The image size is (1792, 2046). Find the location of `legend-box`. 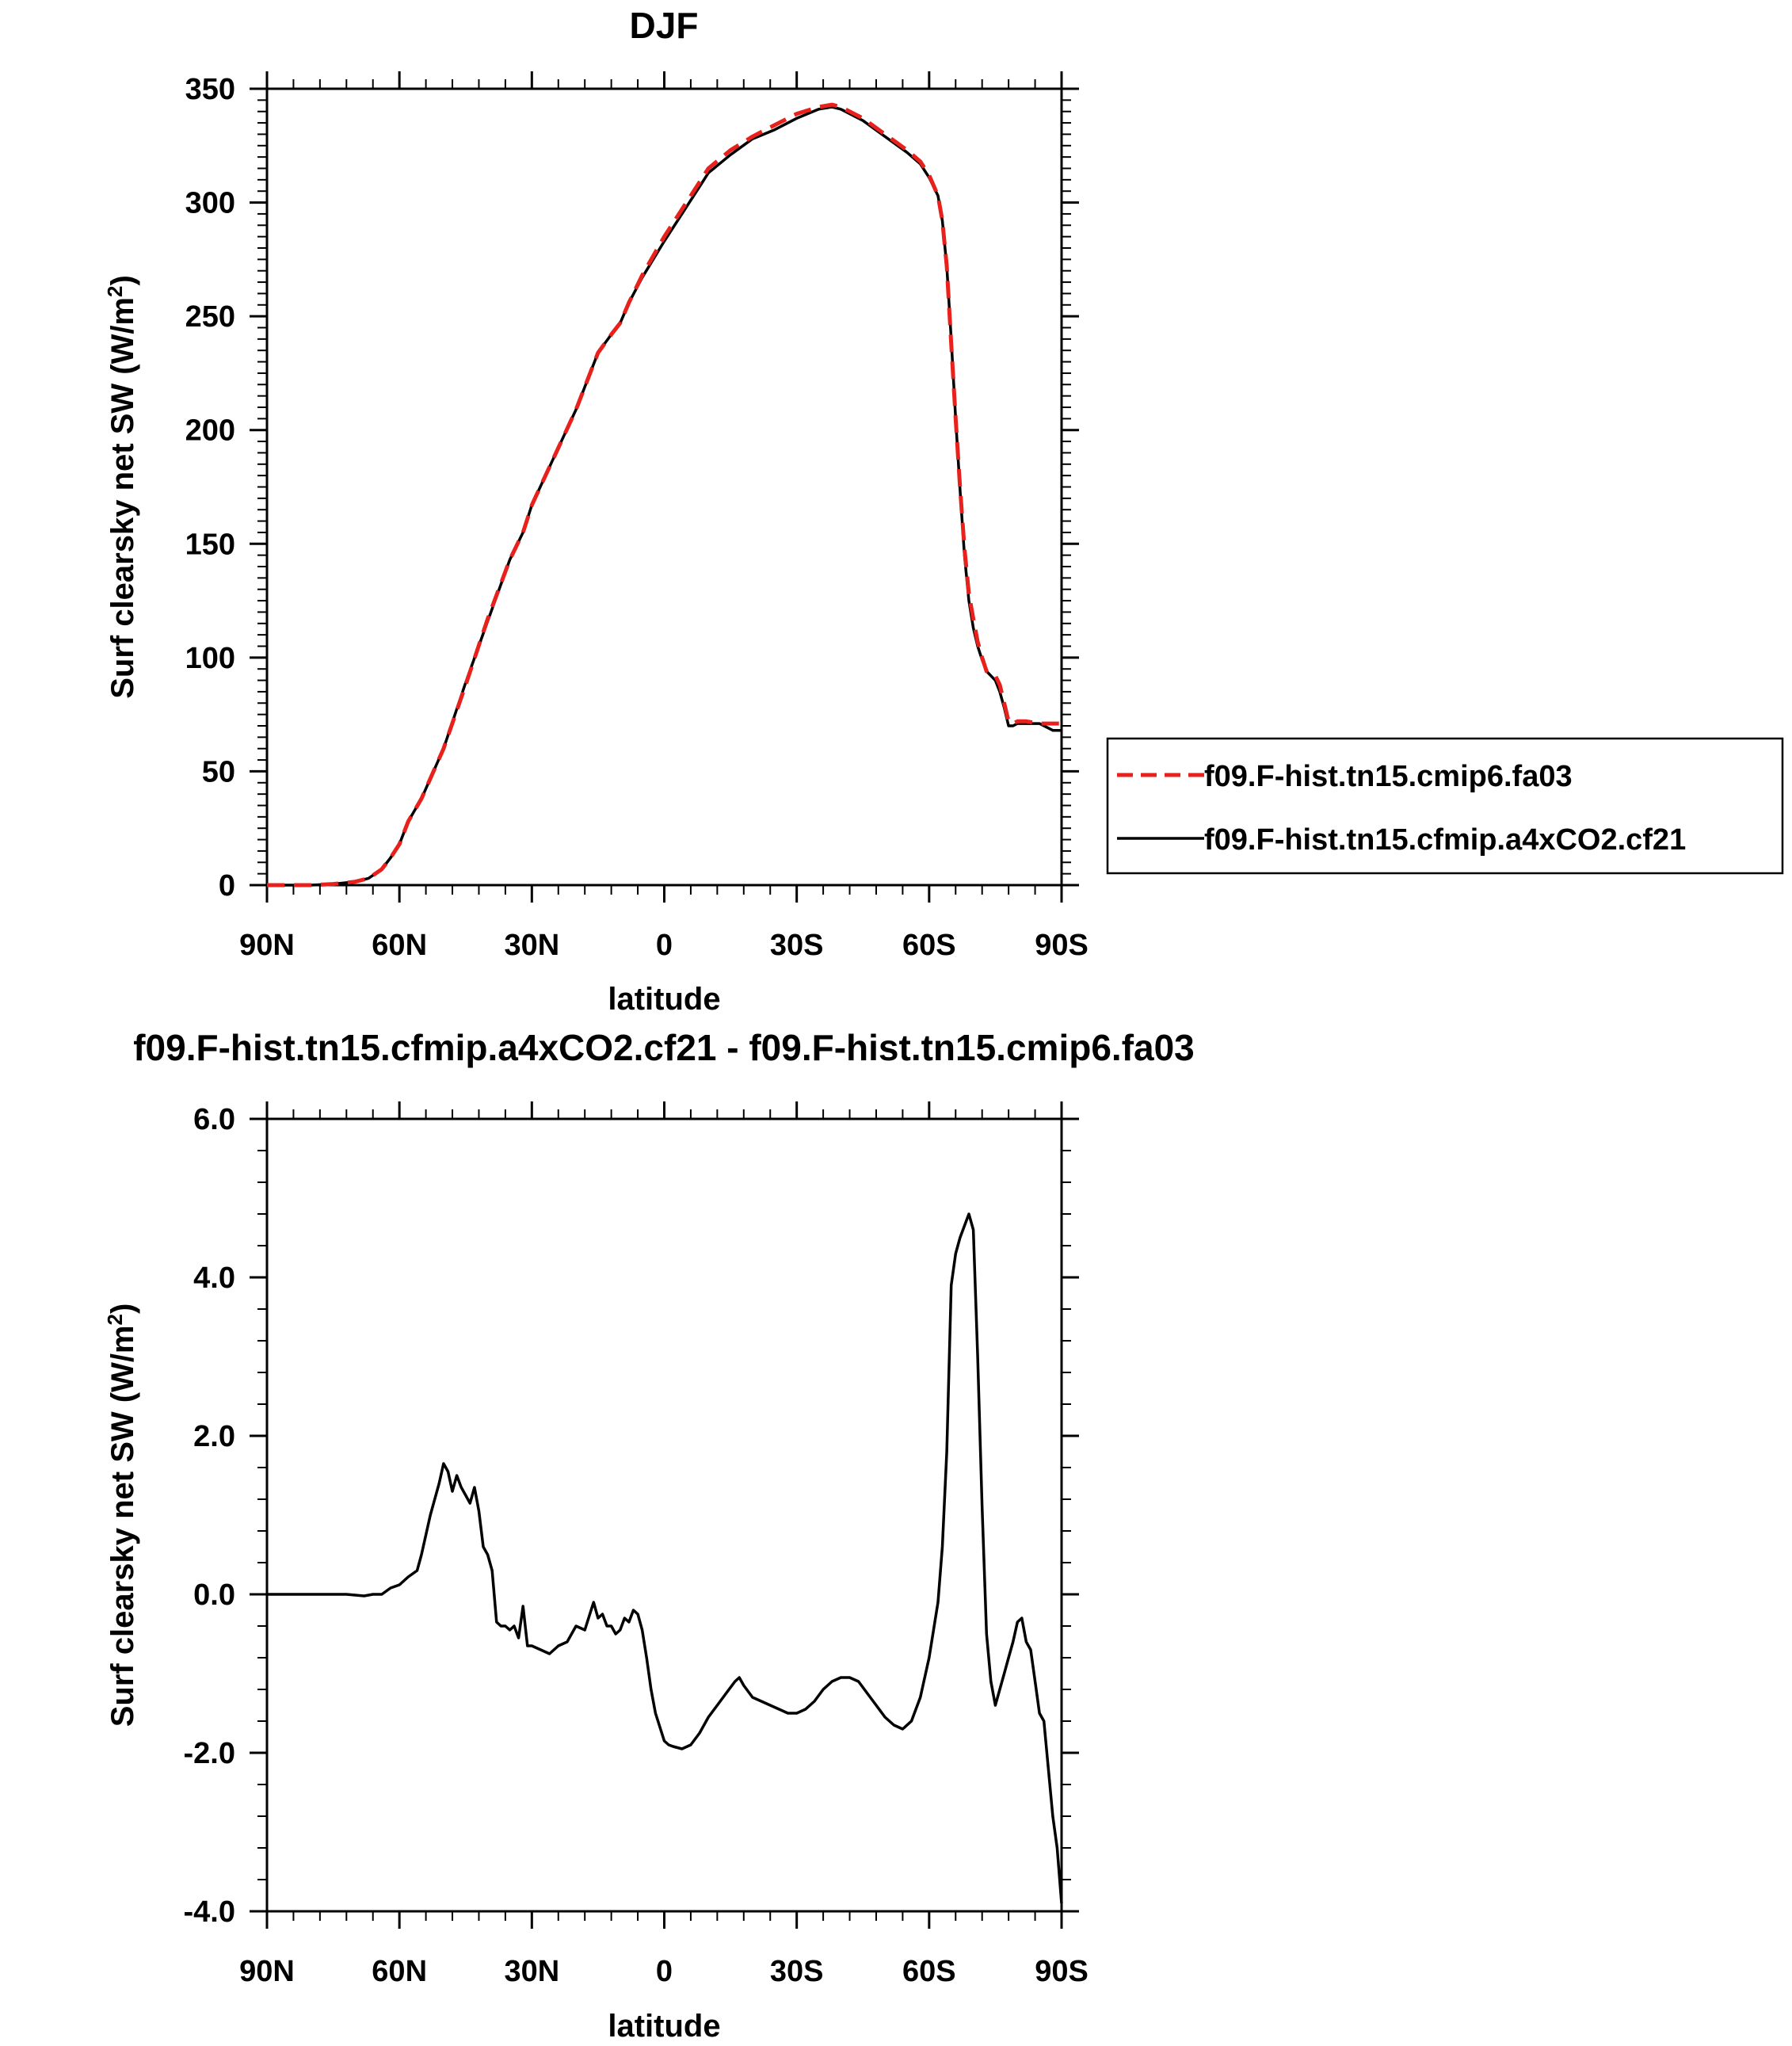

legend-box is located at coordinates (1445, 806).